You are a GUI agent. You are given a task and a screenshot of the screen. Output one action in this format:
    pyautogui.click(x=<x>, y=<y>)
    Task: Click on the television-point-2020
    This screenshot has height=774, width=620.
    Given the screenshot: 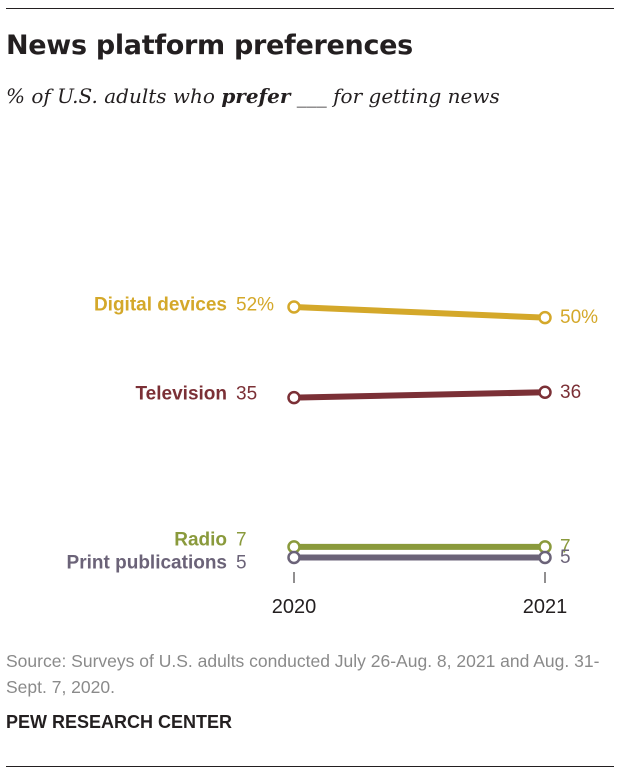 What is the action you would take?
    pyautogui.click(x=294, y=397)
    